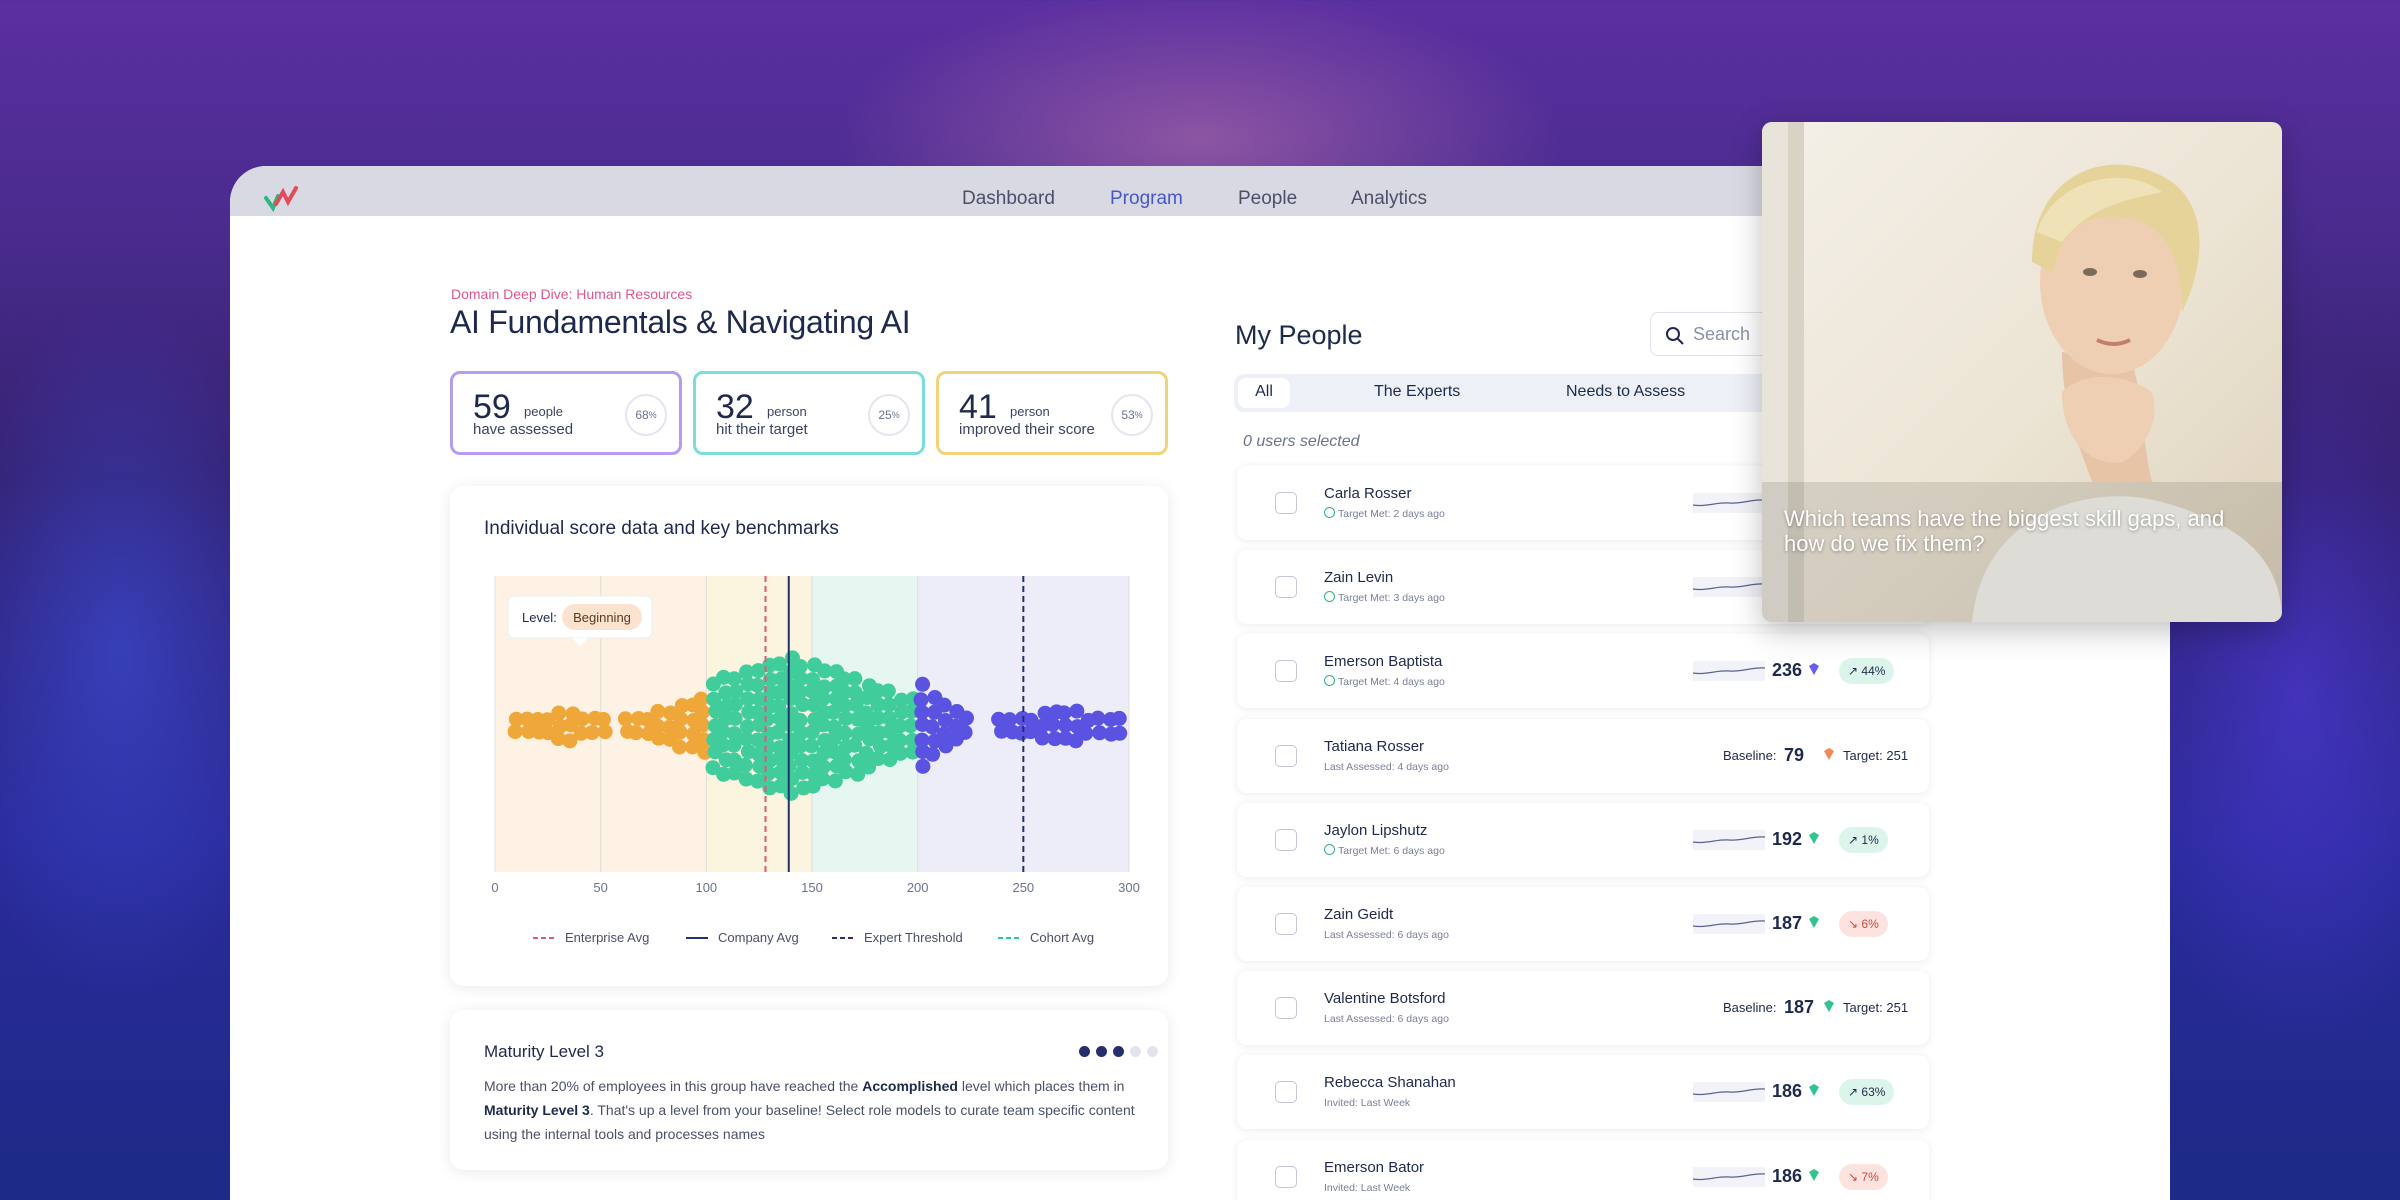 Image resolution: width=2400 pixels, height=1200 pixels. Describe the element at coordinates (642, 415) in the screenshot. I see `stat-percent: 68` at that location.